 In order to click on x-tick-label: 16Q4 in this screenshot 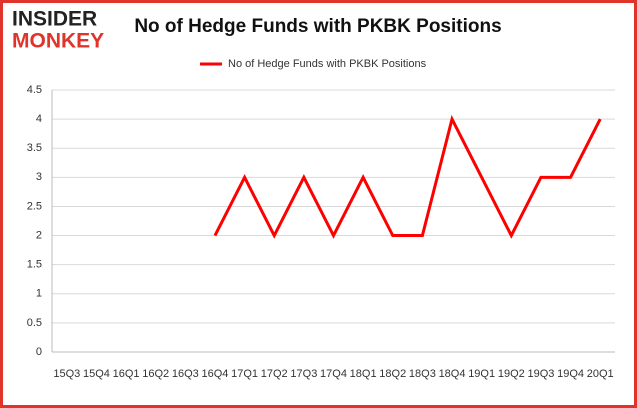, I will do `click(215, 374)`.